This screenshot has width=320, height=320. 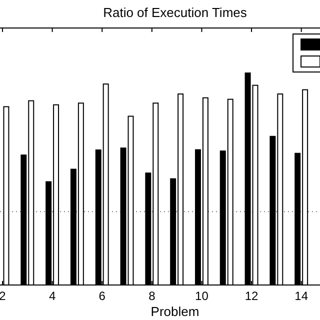 What do you see at coordinates (251, 296) in the screenshot?
I see `x-tick-label: 12` at bounding box center [251, 296].